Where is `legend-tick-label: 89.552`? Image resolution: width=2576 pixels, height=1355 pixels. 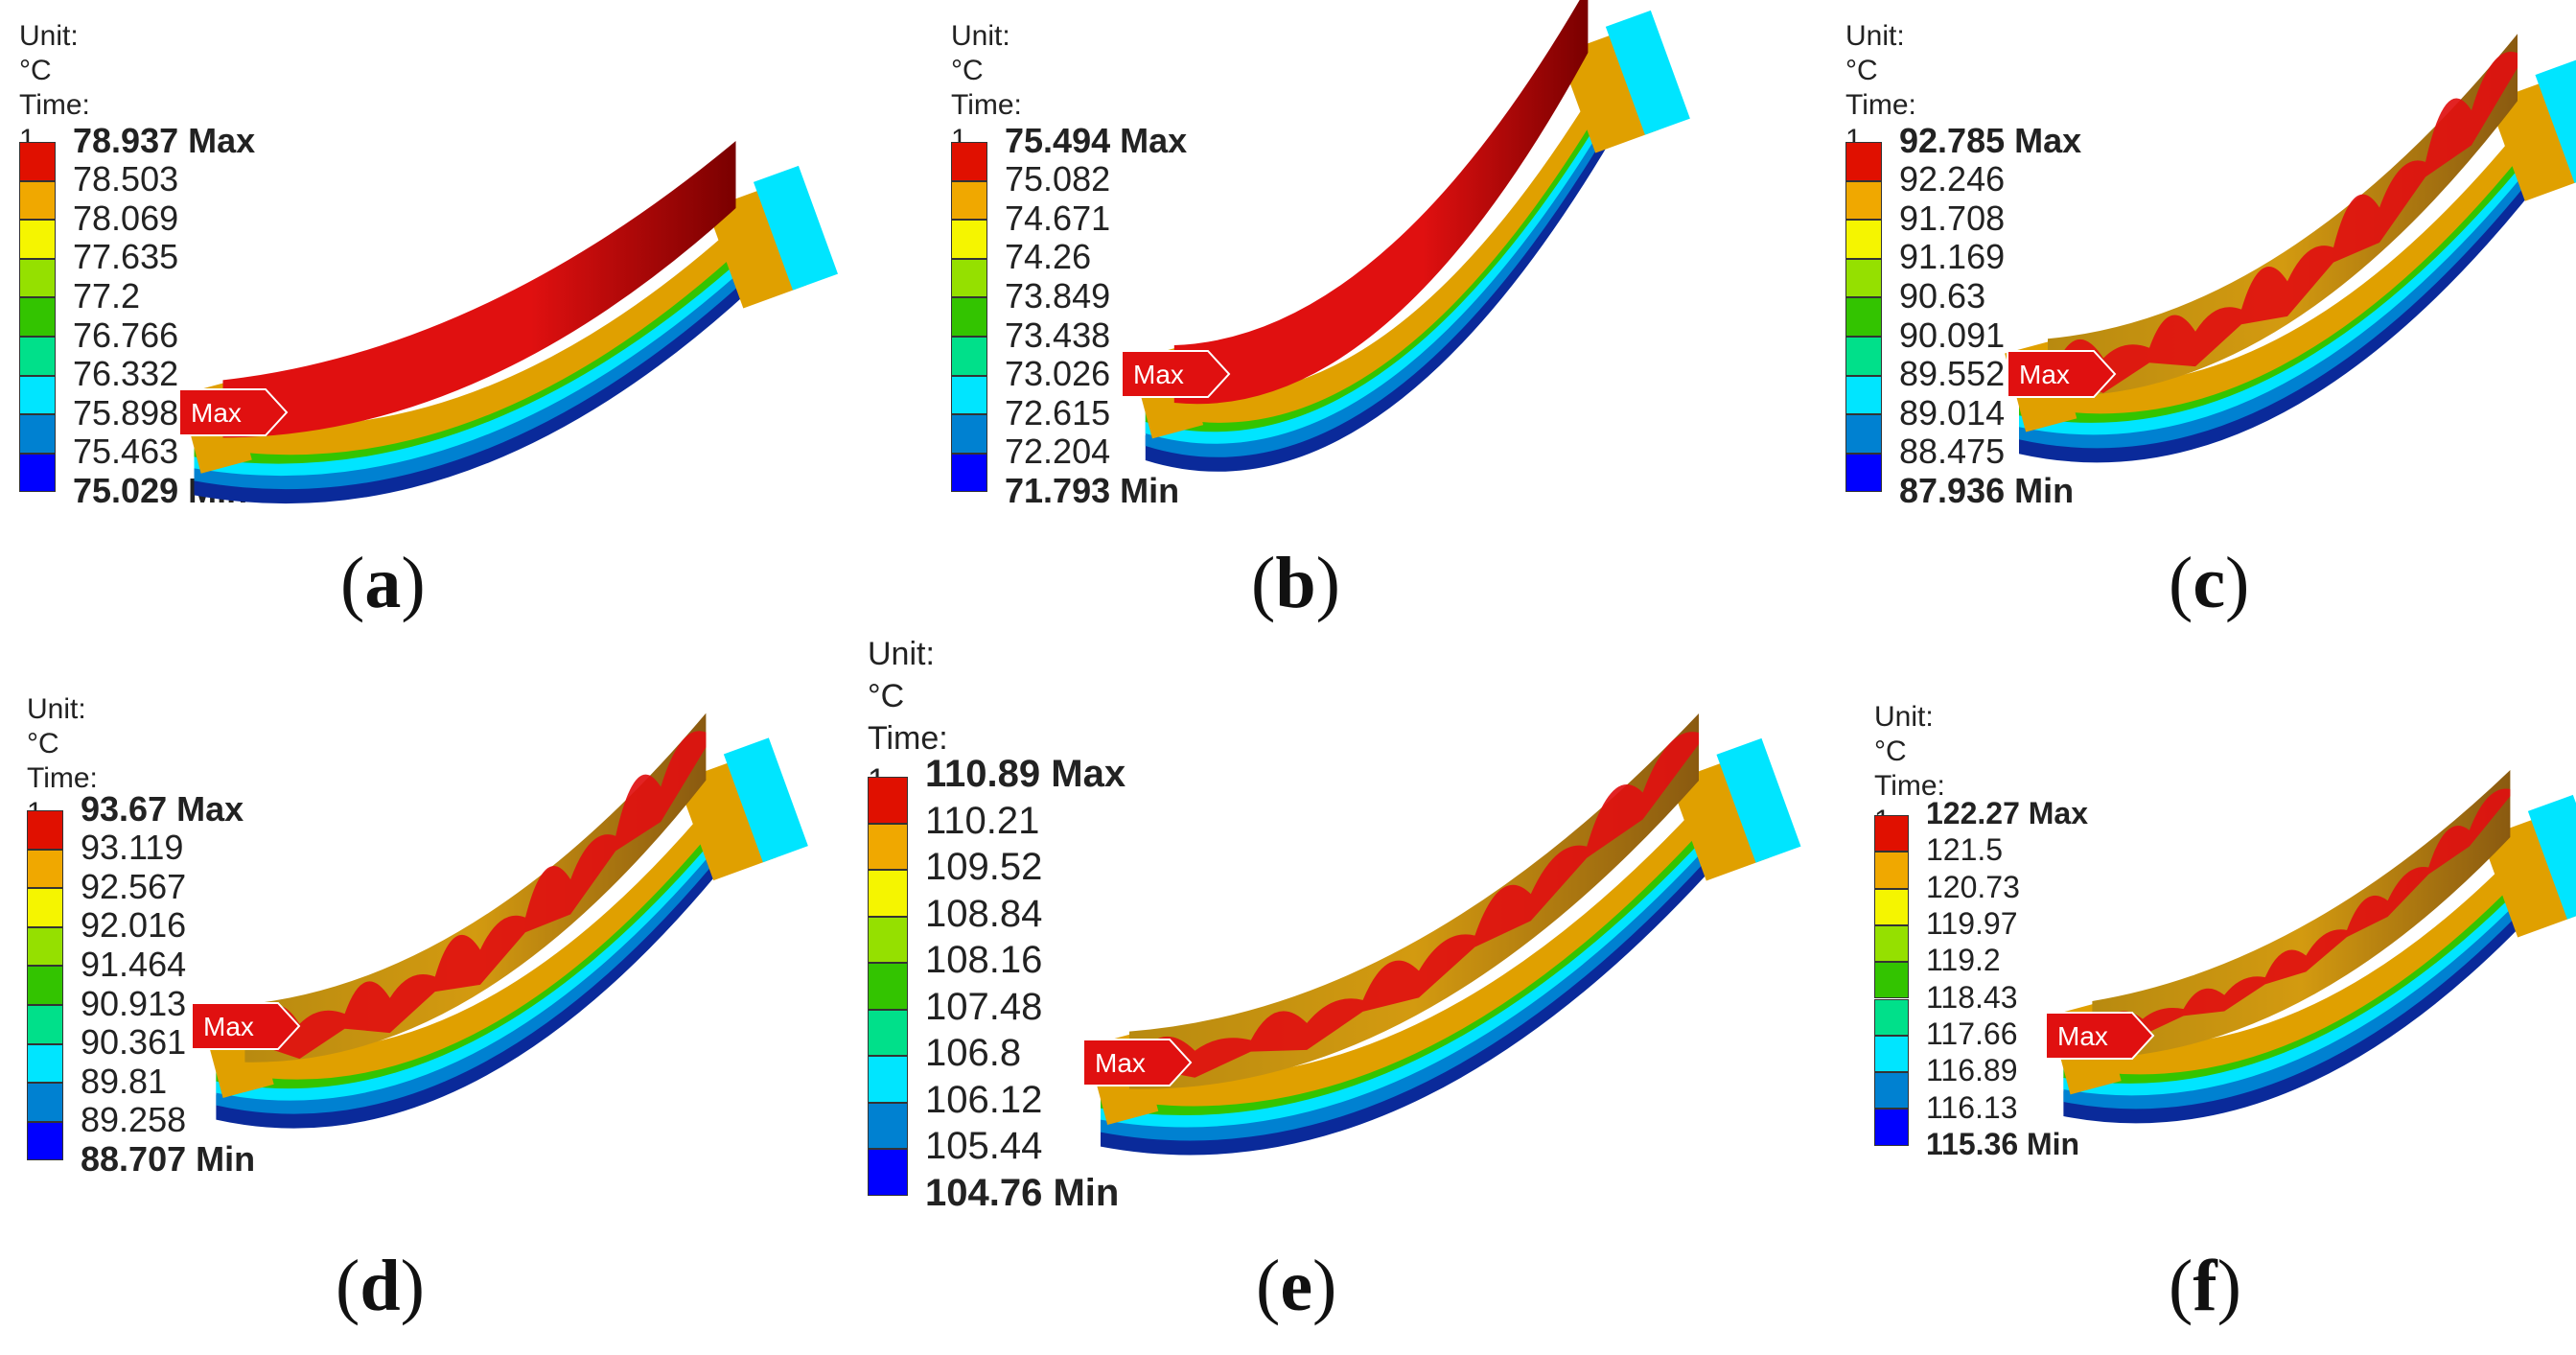 legend-tick-label: 89.552 is located at coordinates (1953, 374).